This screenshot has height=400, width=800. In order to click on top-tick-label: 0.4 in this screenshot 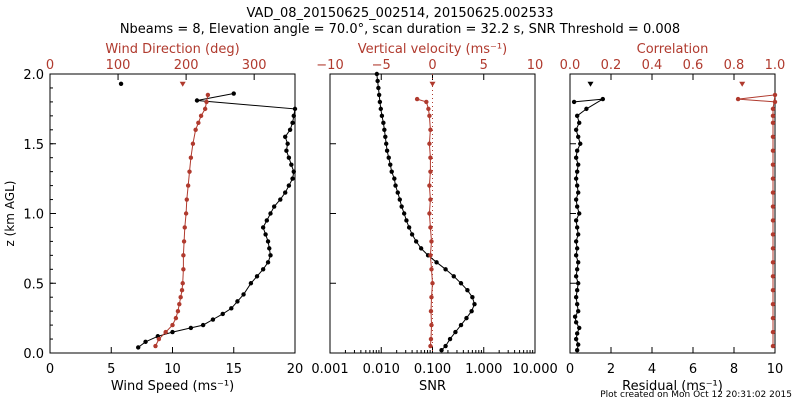, I will do `click(652, 65)`.